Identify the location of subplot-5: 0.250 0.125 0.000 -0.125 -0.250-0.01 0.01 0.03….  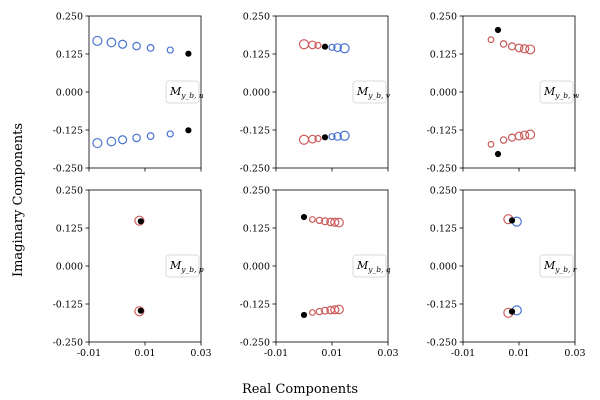
(319, 272).